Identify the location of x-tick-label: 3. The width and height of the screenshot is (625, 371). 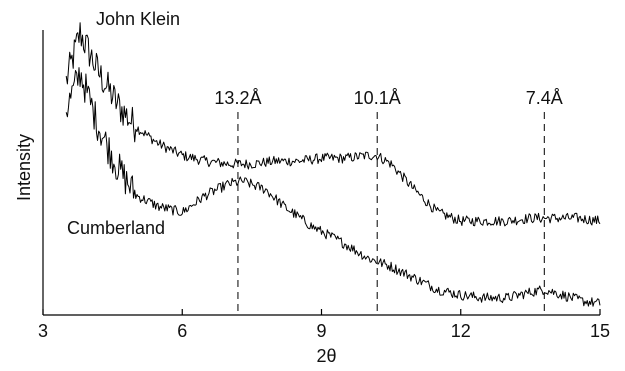
(43, 331).